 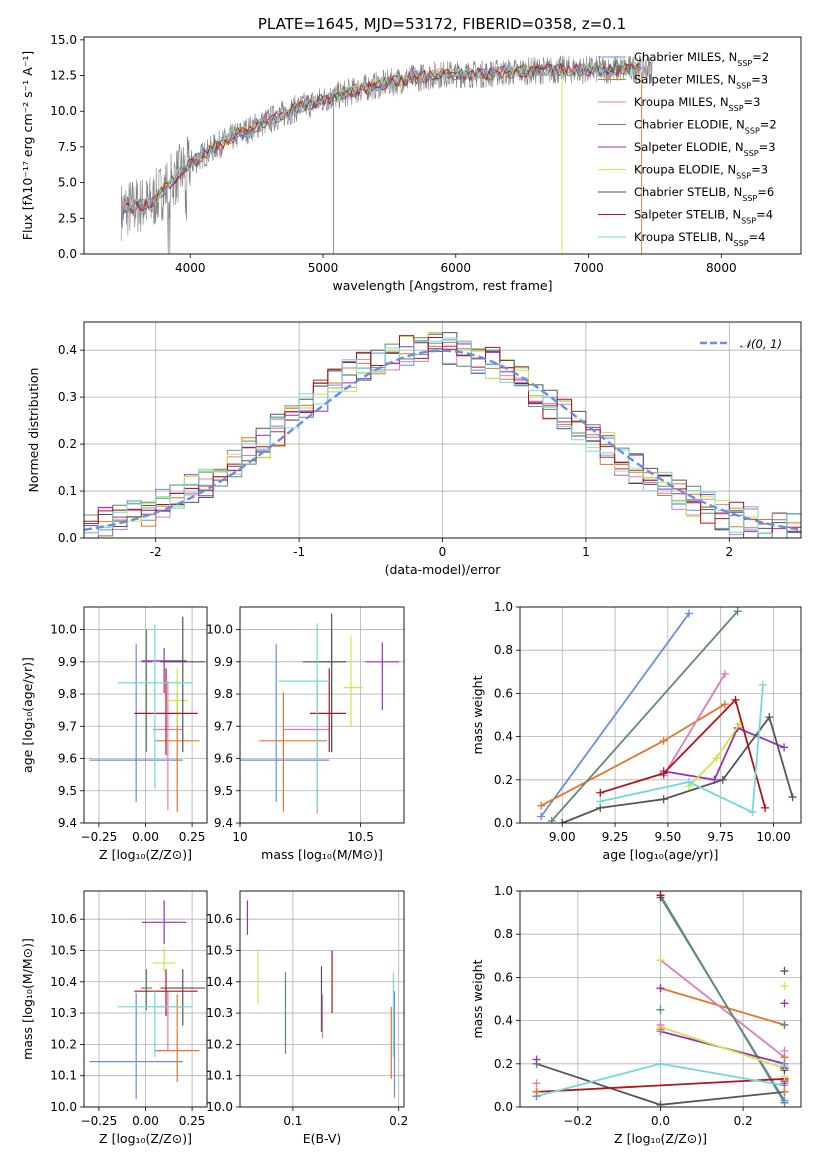 What do you see at coordinates (360, 837) in the screenshot?
I see `x-tick-label: 10.5` at bounding box center [360, 837].